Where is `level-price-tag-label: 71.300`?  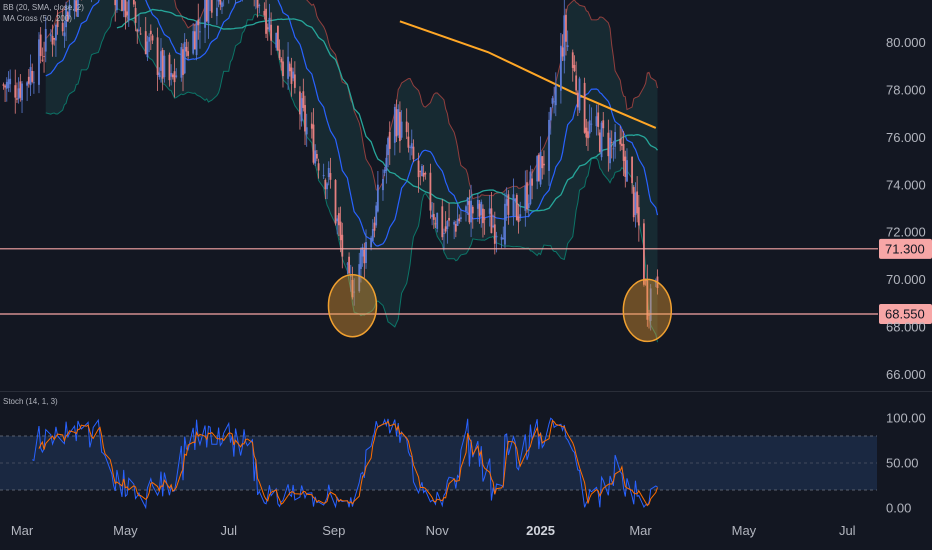 level-price-tag-label: 71.300 is located at coordinates (905, 248).